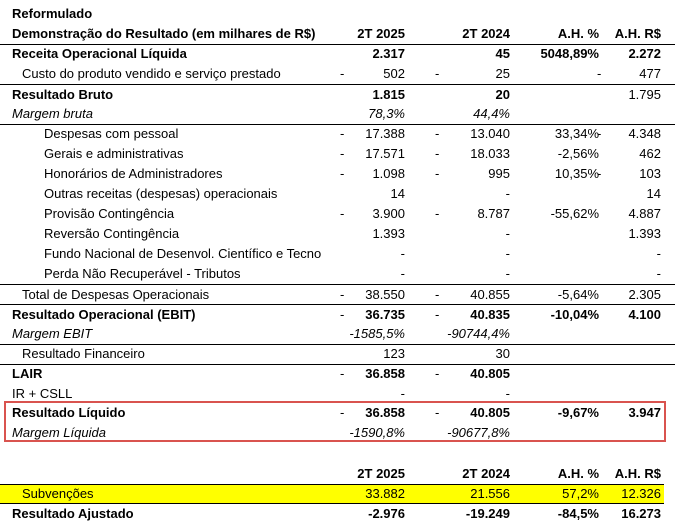  Describe the element at coordinates (337, 14) in the screenshot. I see `title-row: Reformulado` at that location.